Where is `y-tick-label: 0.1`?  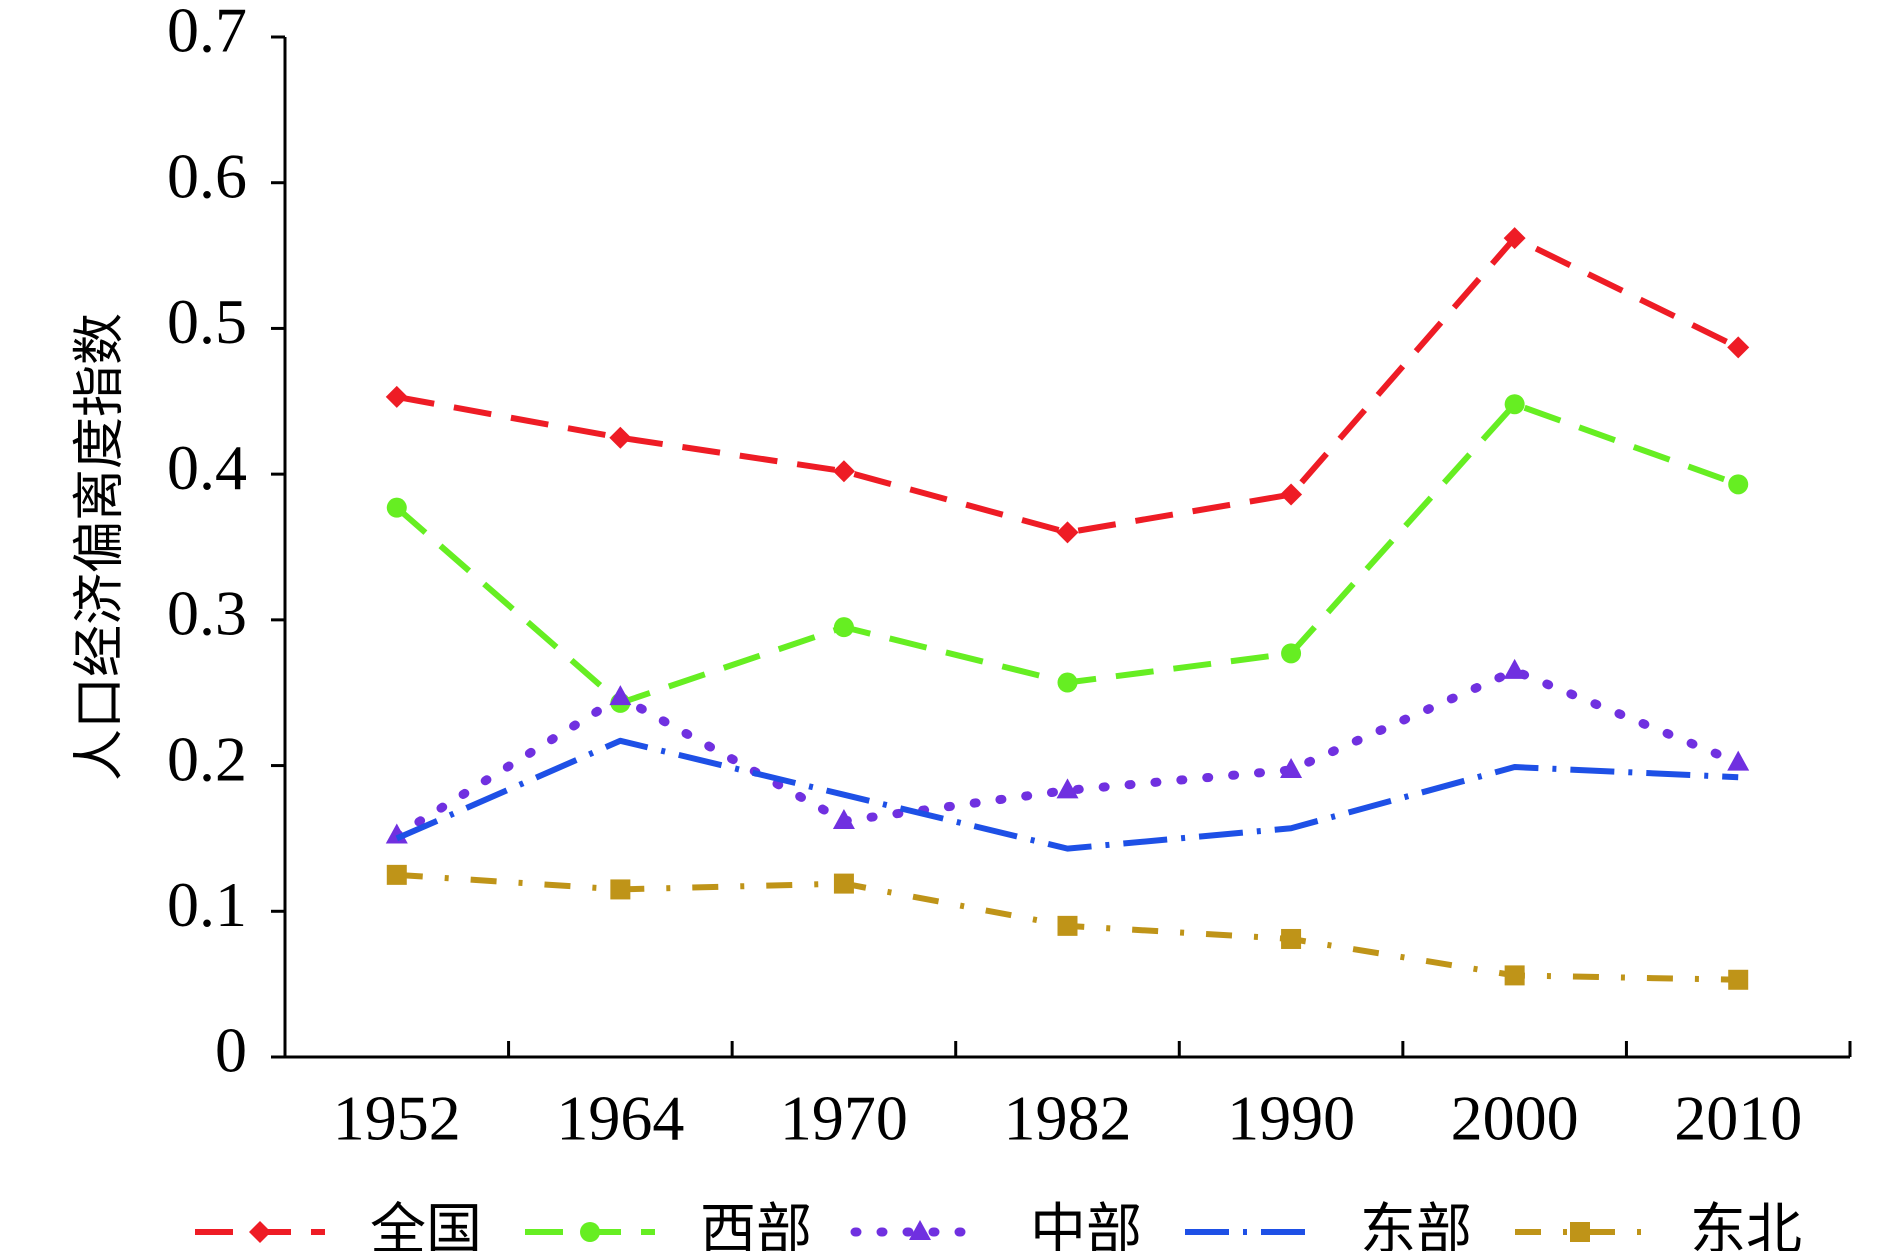
y-tick-label: 0.1 is located at coordinates (207, 904).